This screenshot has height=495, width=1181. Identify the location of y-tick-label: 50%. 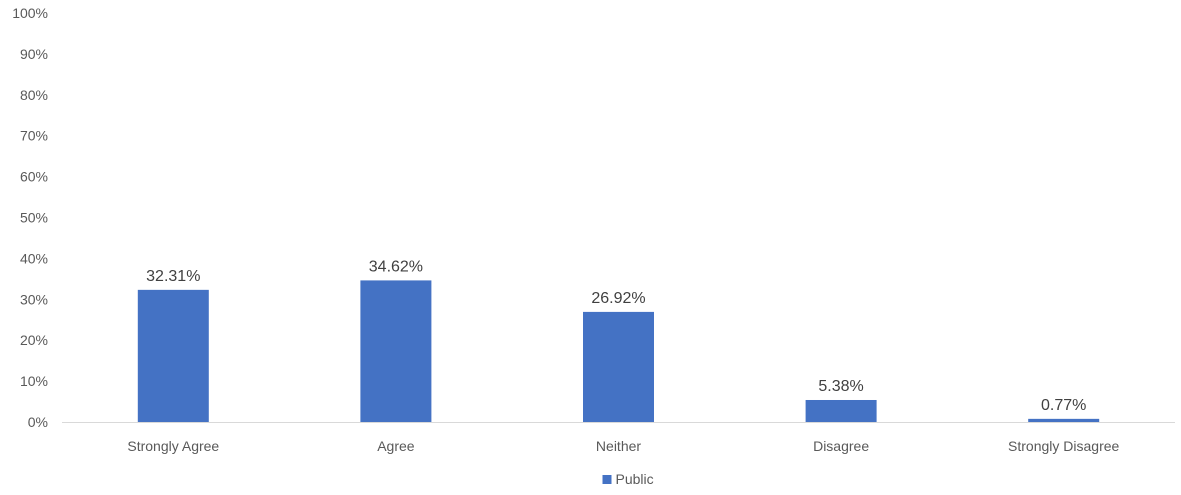
(34, 218).